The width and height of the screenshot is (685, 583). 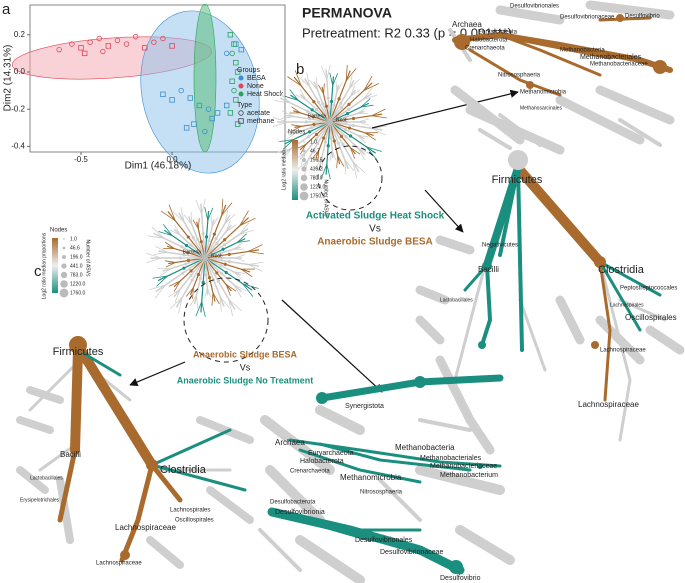 What do you see at coordinates (381, 493) in the screenshot?
I see `taxon-label: Nitrososphaeria` at bounding box center [381, 493].